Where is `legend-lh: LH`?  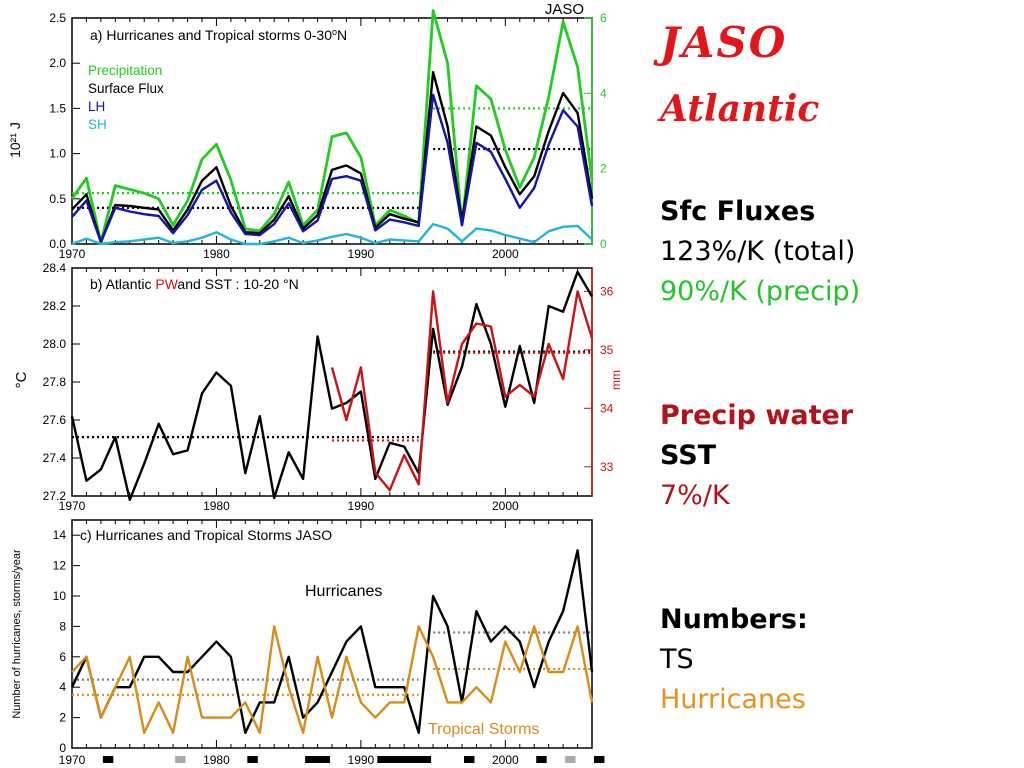
legend-lh: LH is located at coordinates (96, 106).